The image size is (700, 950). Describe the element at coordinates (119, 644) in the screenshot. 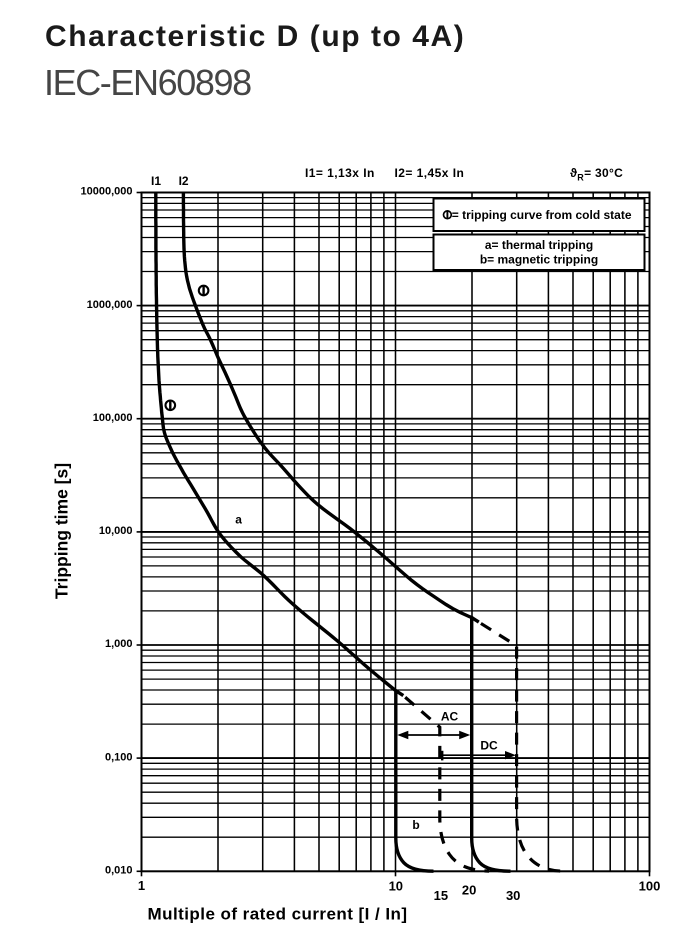

I see `svg-text: 1,000` at that location.